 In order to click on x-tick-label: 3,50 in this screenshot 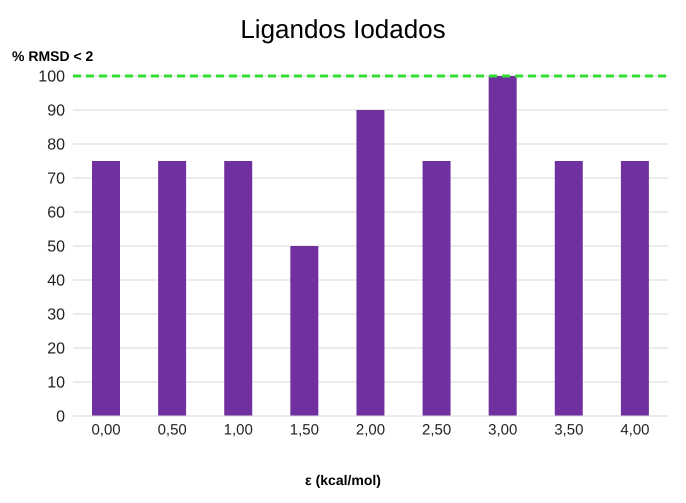, I will do `click(569, 430)`.